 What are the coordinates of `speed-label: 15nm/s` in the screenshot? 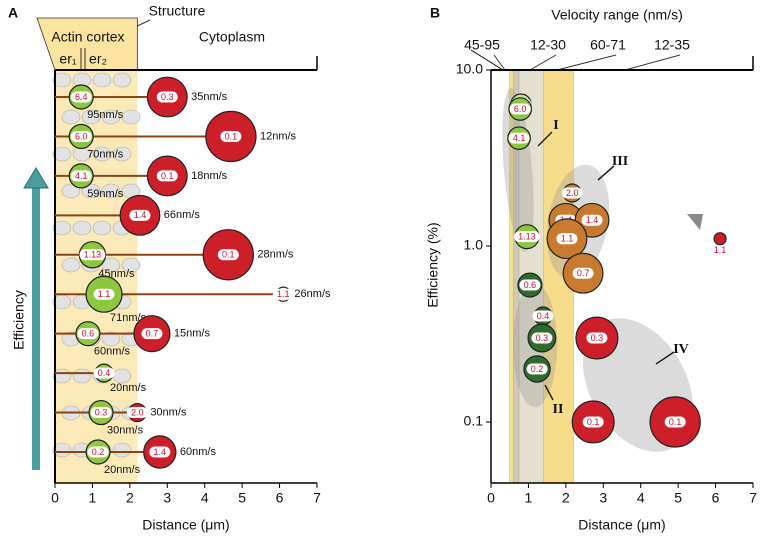 It's located at (192, 334).